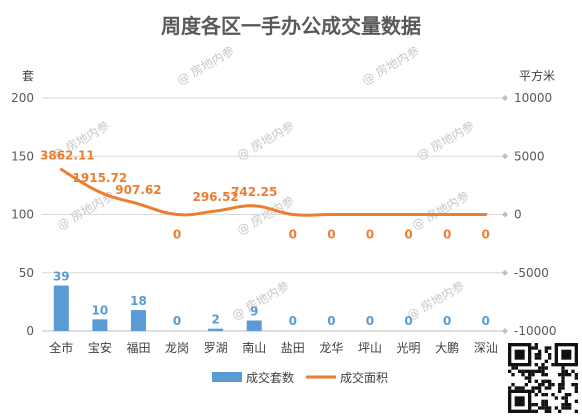 The width and height of the screenshot is (582, 419). Describe the element at coordinates (531, 273) in the screenshot. I see `right-tick-label: -5000` at that location.